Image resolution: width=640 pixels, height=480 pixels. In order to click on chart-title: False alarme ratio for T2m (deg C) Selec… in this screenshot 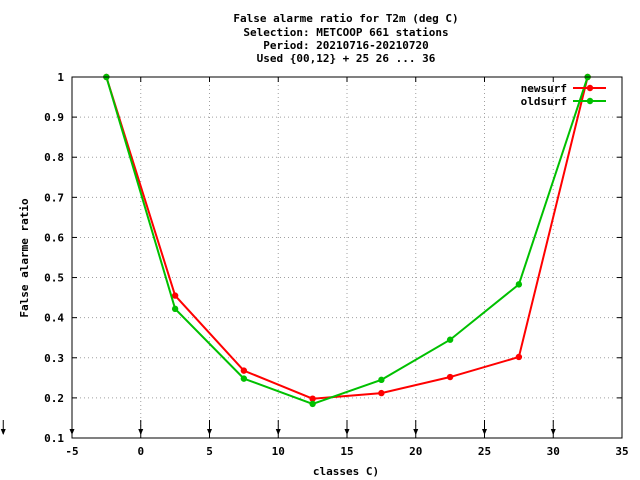, I will do `click(345, 38)`.